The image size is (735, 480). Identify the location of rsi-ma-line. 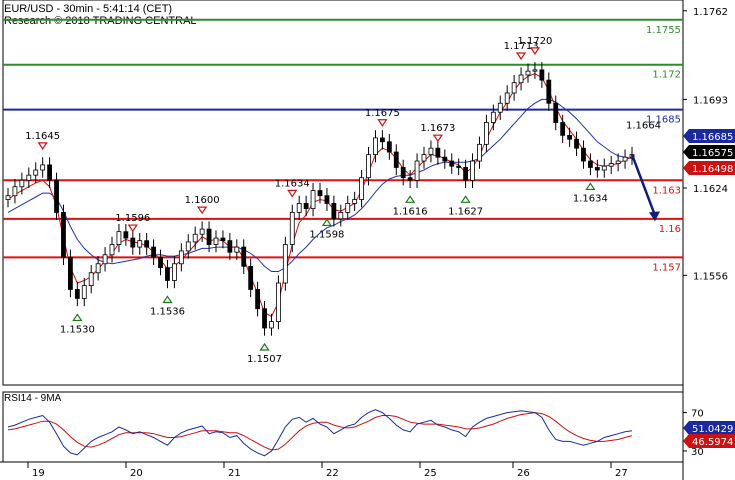
(320, 431).